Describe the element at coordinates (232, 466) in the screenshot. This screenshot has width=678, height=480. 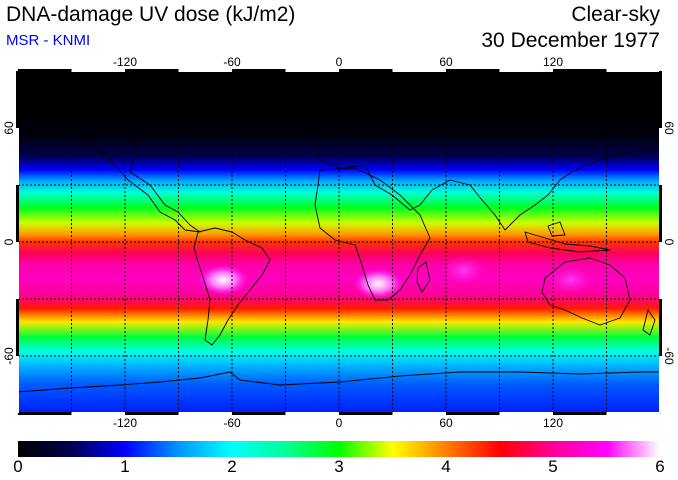
I see `colorbar-tick-label: 2` at that location.